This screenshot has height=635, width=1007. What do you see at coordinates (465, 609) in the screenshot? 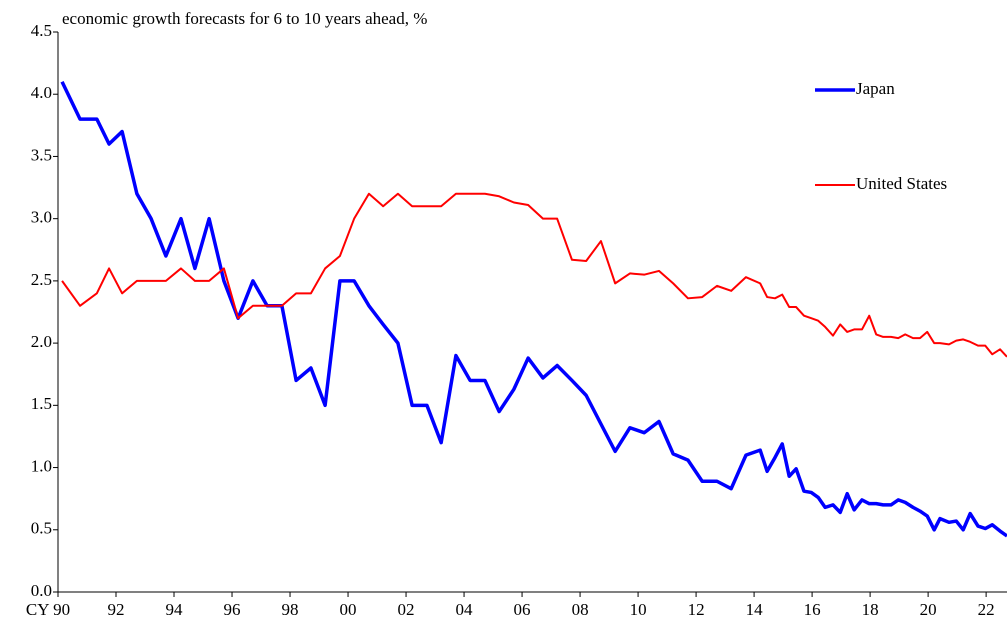
I see `x-tick-label: 04` at bounding box center [465, 609].